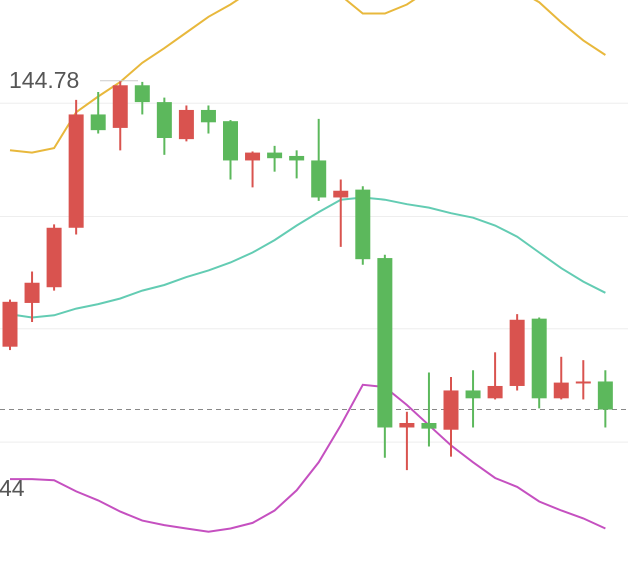 The height and width of the screenshot is (561, 628). I want to click on edge-price-label: 44, so click(12, 488).